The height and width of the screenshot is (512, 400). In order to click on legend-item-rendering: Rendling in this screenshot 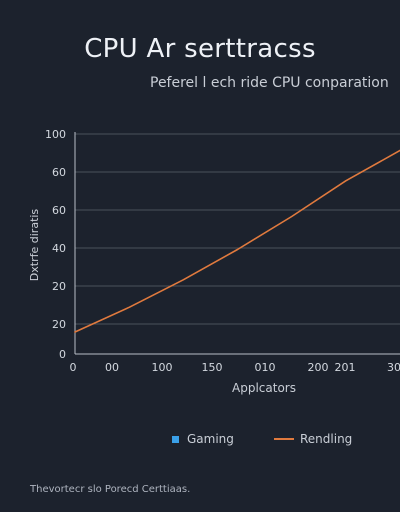, I will do `click(313, 439)`.